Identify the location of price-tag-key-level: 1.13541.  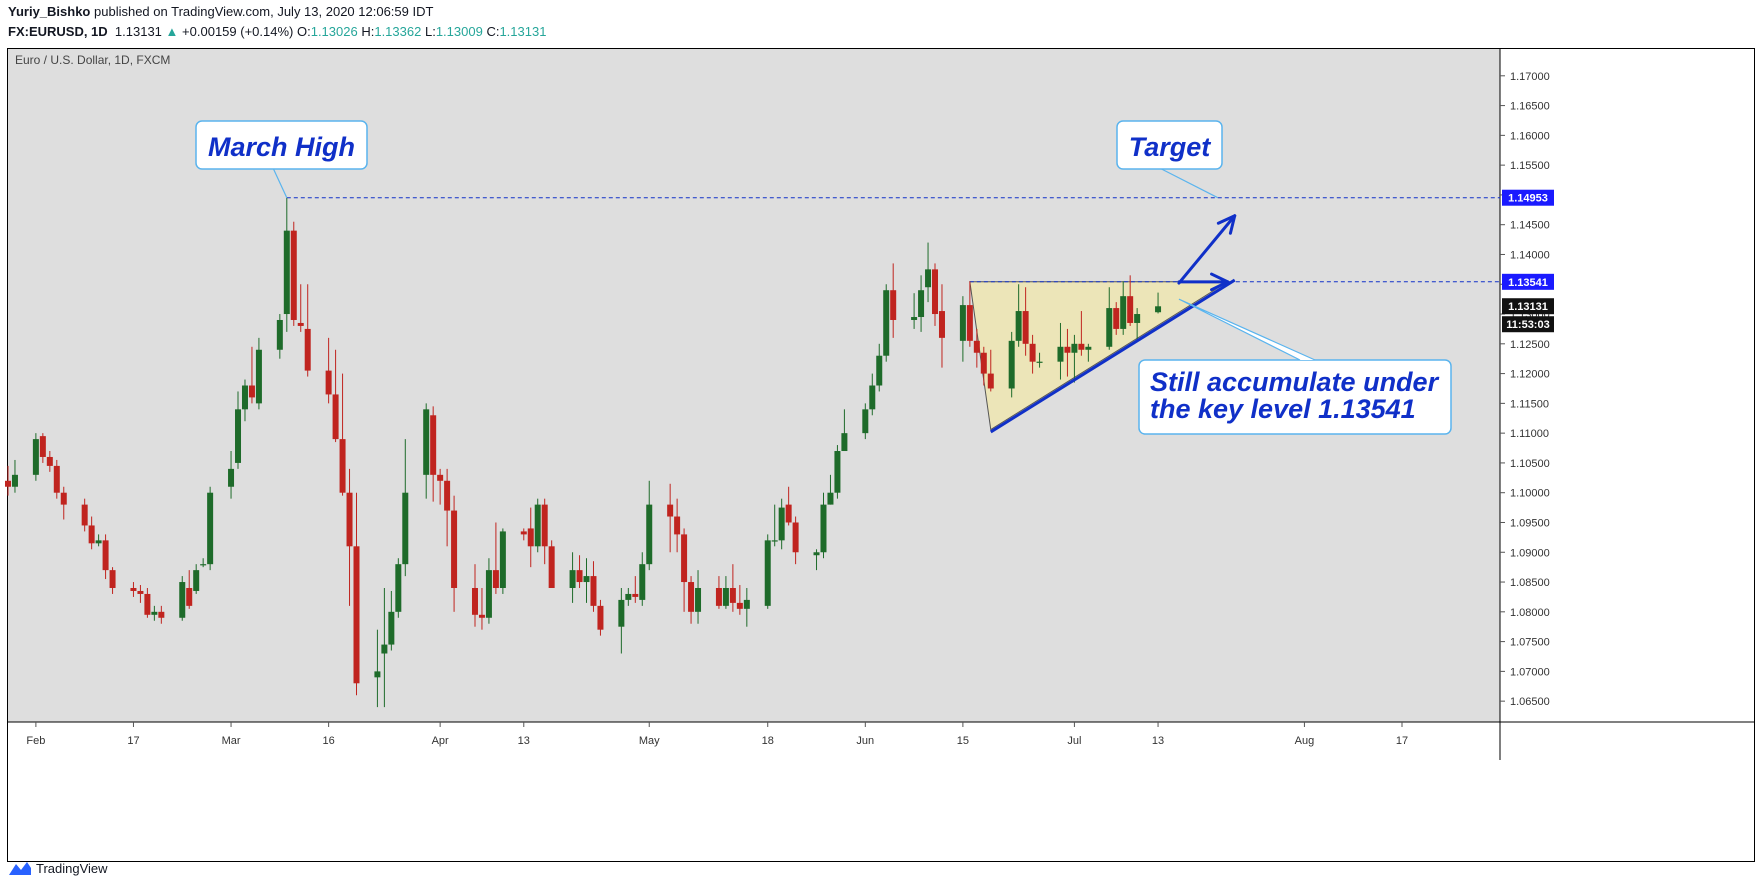
(1528, 283).